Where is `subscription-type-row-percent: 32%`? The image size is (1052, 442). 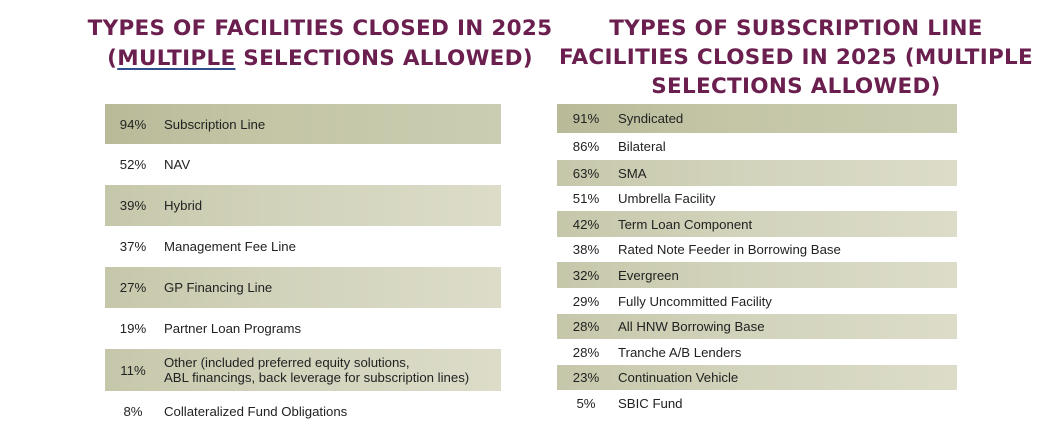
subscription-type-row-percent: 32% is located at coordinates (586, 275).